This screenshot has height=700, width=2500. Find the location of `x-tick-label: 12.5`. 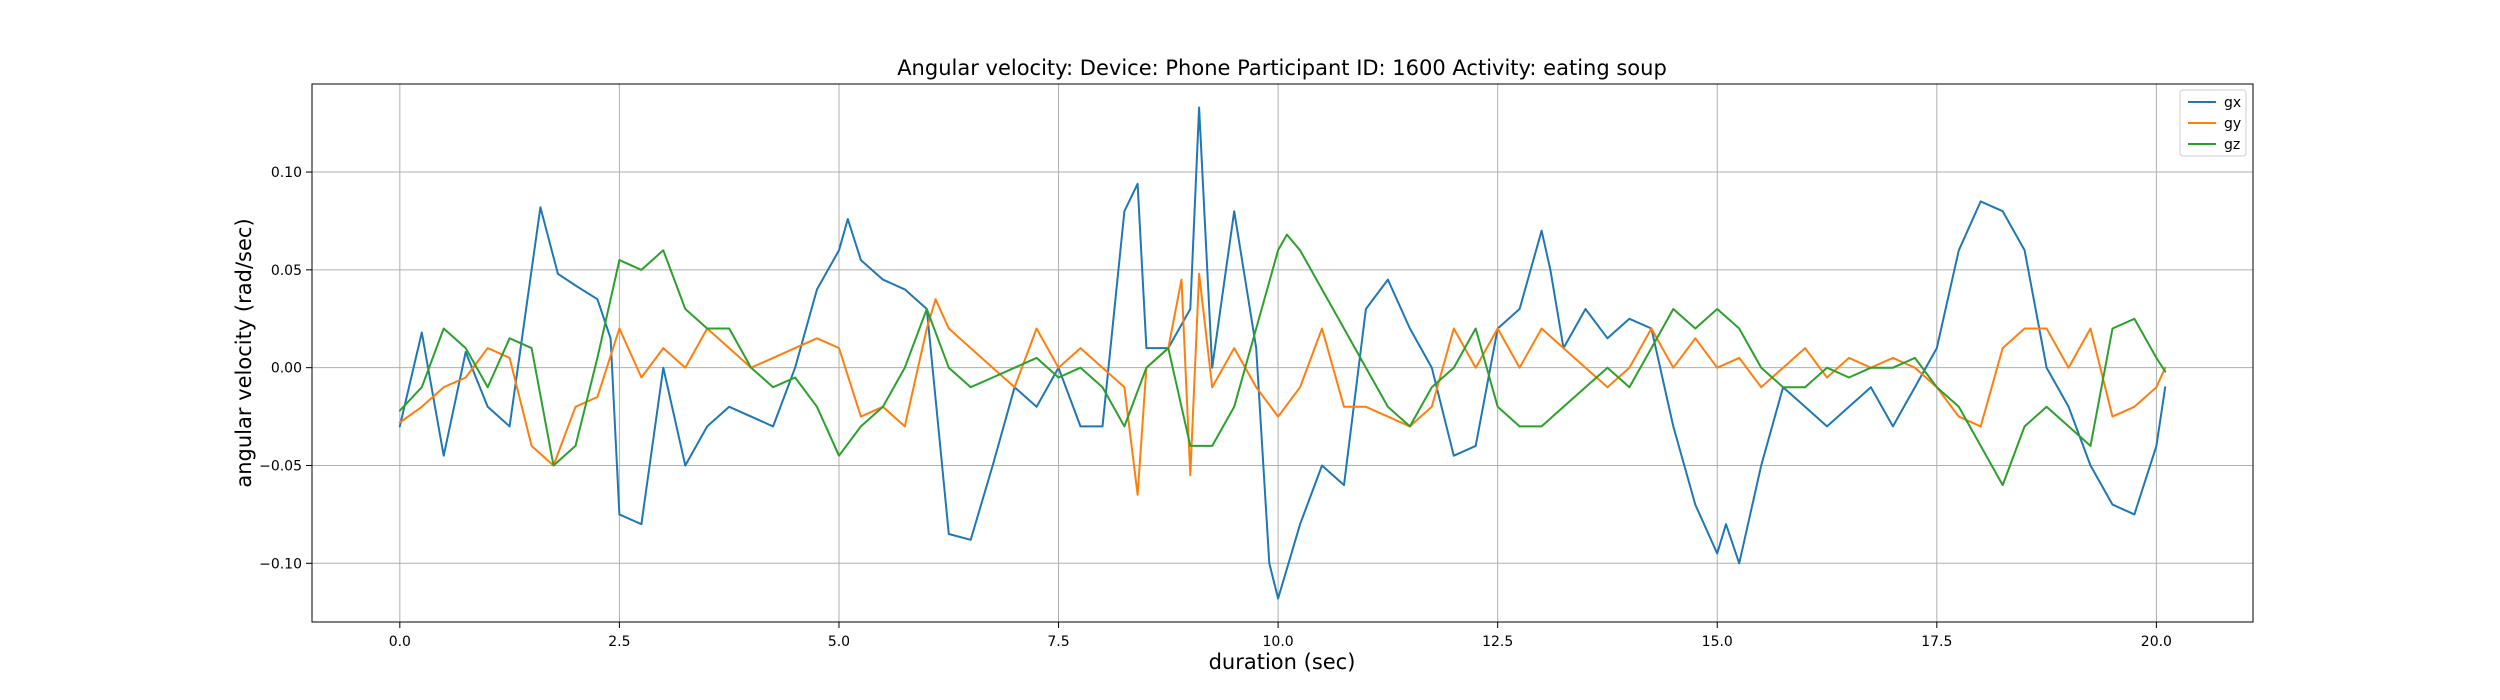

x-tick-label: 12.5 is located at coordinates (1497, 642).